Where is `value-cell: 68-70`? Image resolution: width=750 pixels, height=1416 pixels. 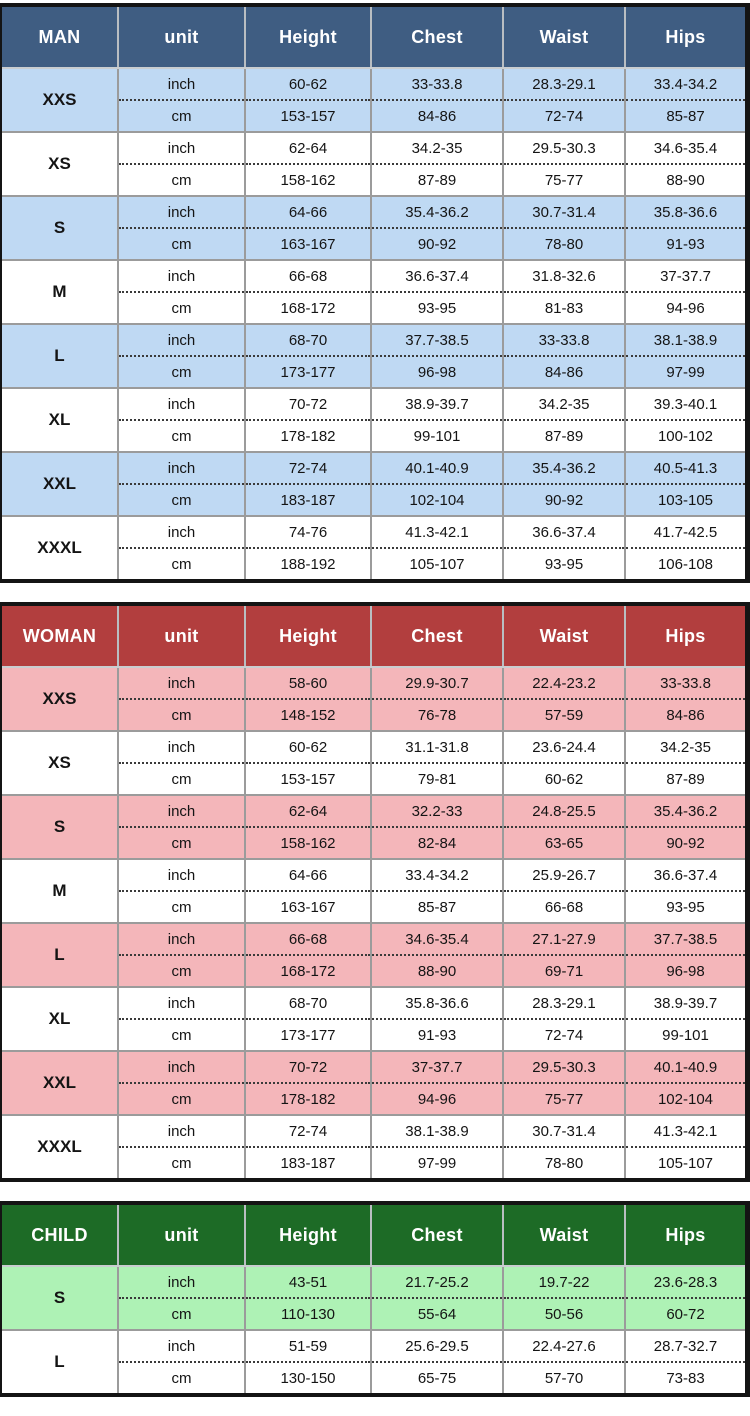
value-cell: 68-70 is located at coordinates (307, 340).